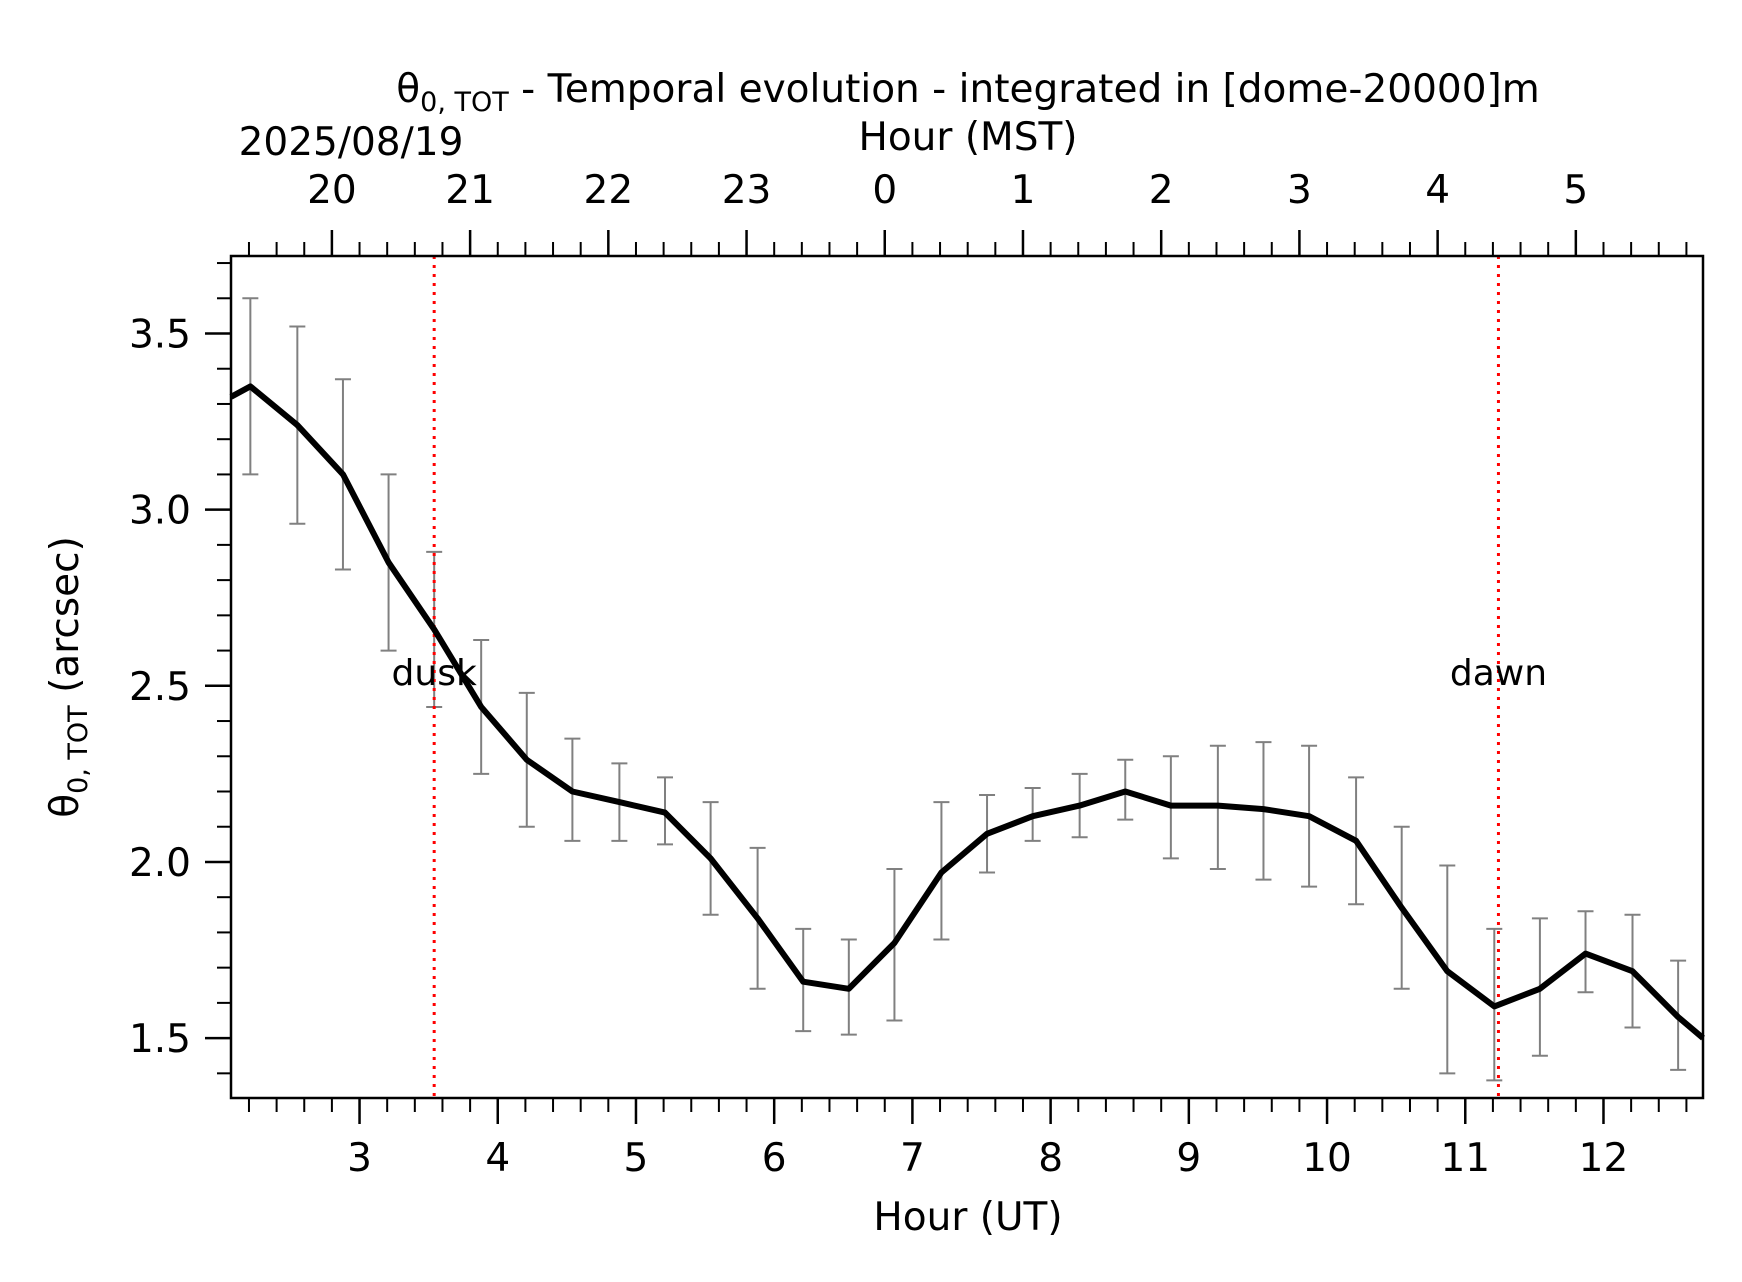 The height and width of the screenshot is (1282, 1742). What do you see at coordinates (1327, 1158) in the screenshot?
I see `x-tick-label: 10` at bounding box center [1327, 1158].